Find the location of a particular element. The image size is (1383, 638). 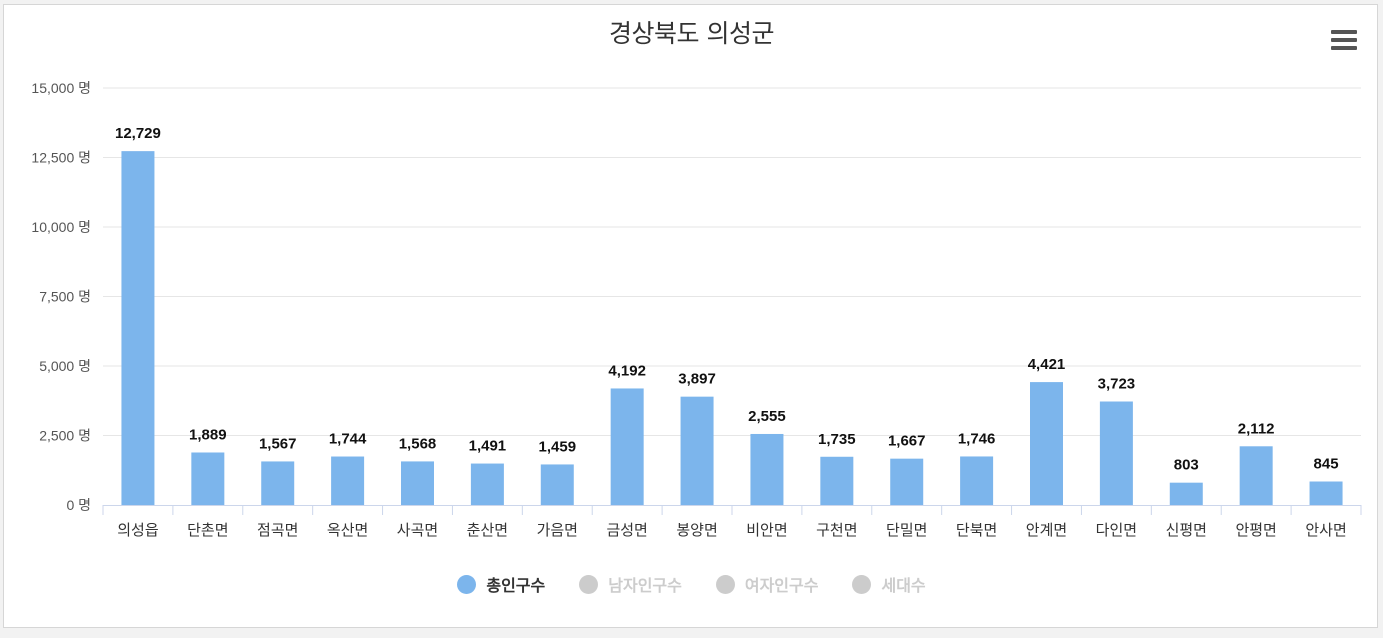

x-tick-label: 안사면 is located at coordinates (1325, 530).